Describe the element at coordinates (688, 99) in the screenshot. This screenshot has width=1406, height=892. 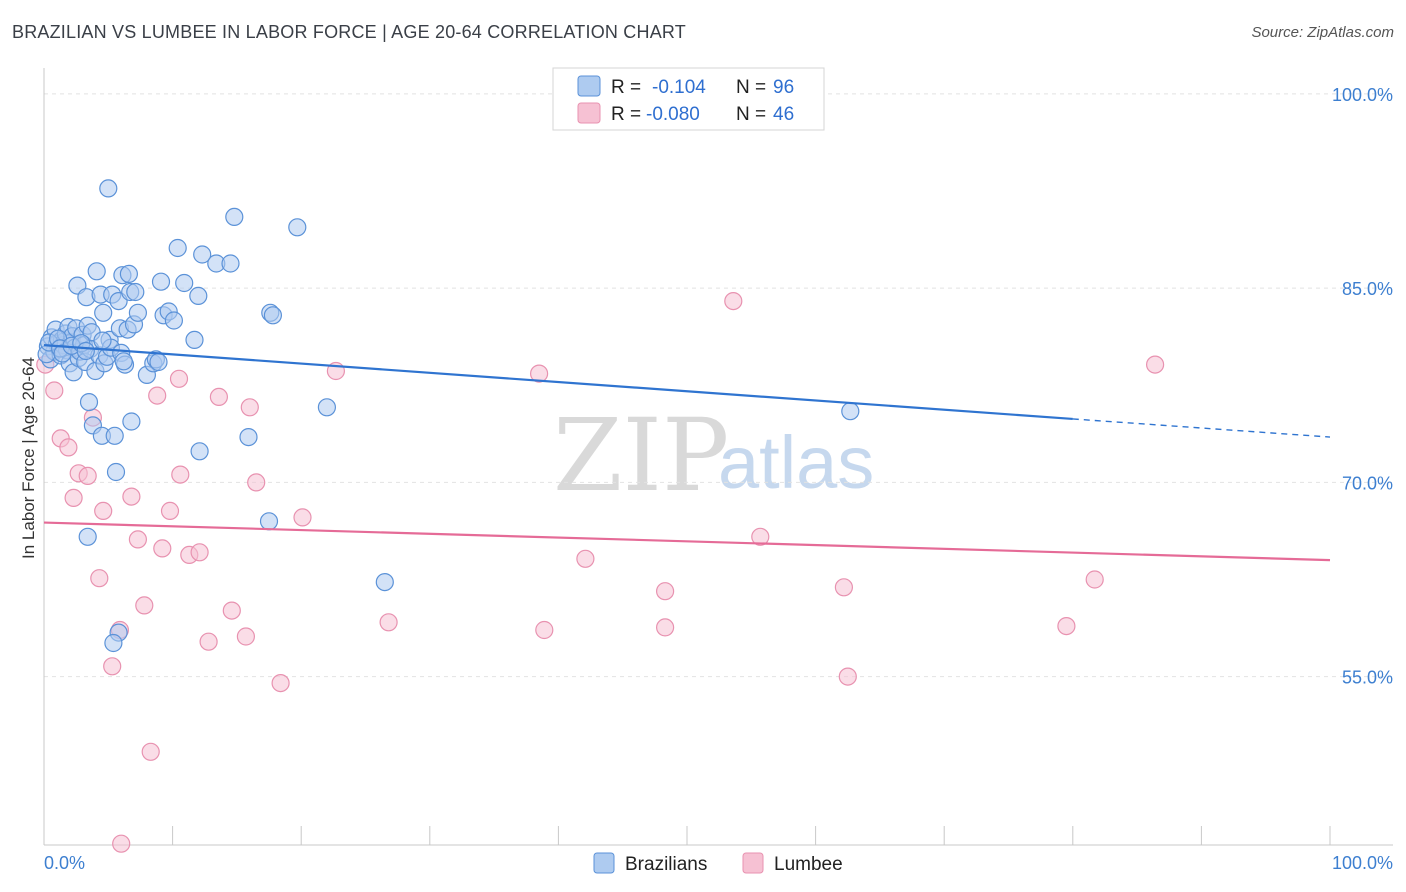
I see `stats-legend: R = -0.104 N = 96 R = -0.080 N = 46` at that location.